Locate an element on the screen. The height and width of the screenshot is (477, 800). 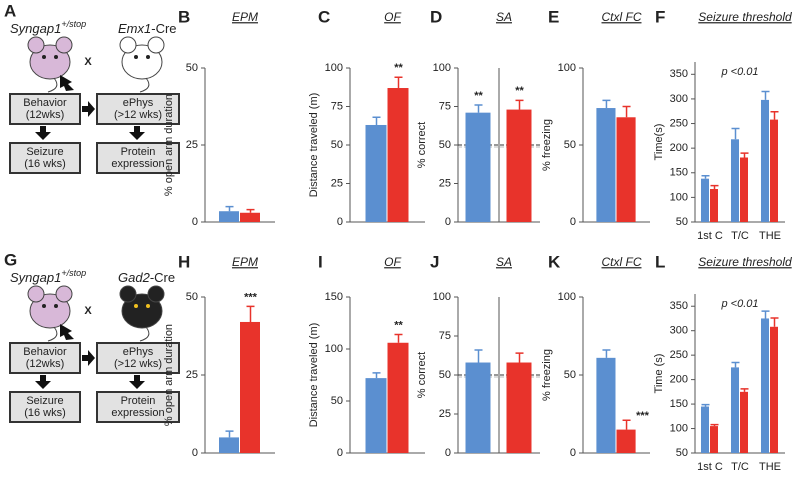
allele: +/stop is located at coordinates (73, 24).